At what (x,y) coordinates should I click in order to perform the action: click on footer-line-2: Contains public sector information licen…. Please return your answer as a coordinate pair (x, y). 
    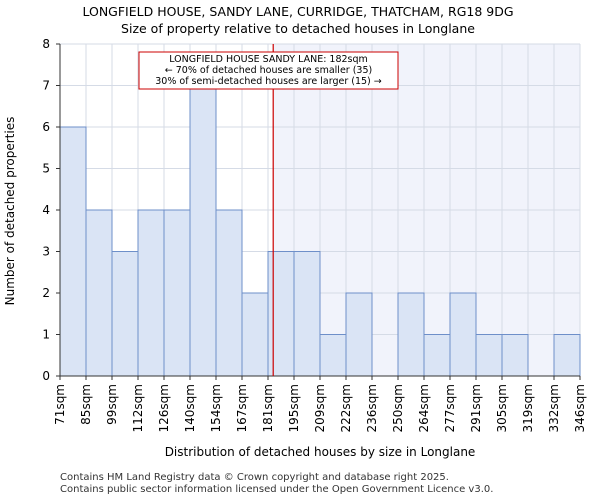
    Looking at the image, I should click on (277, 489).